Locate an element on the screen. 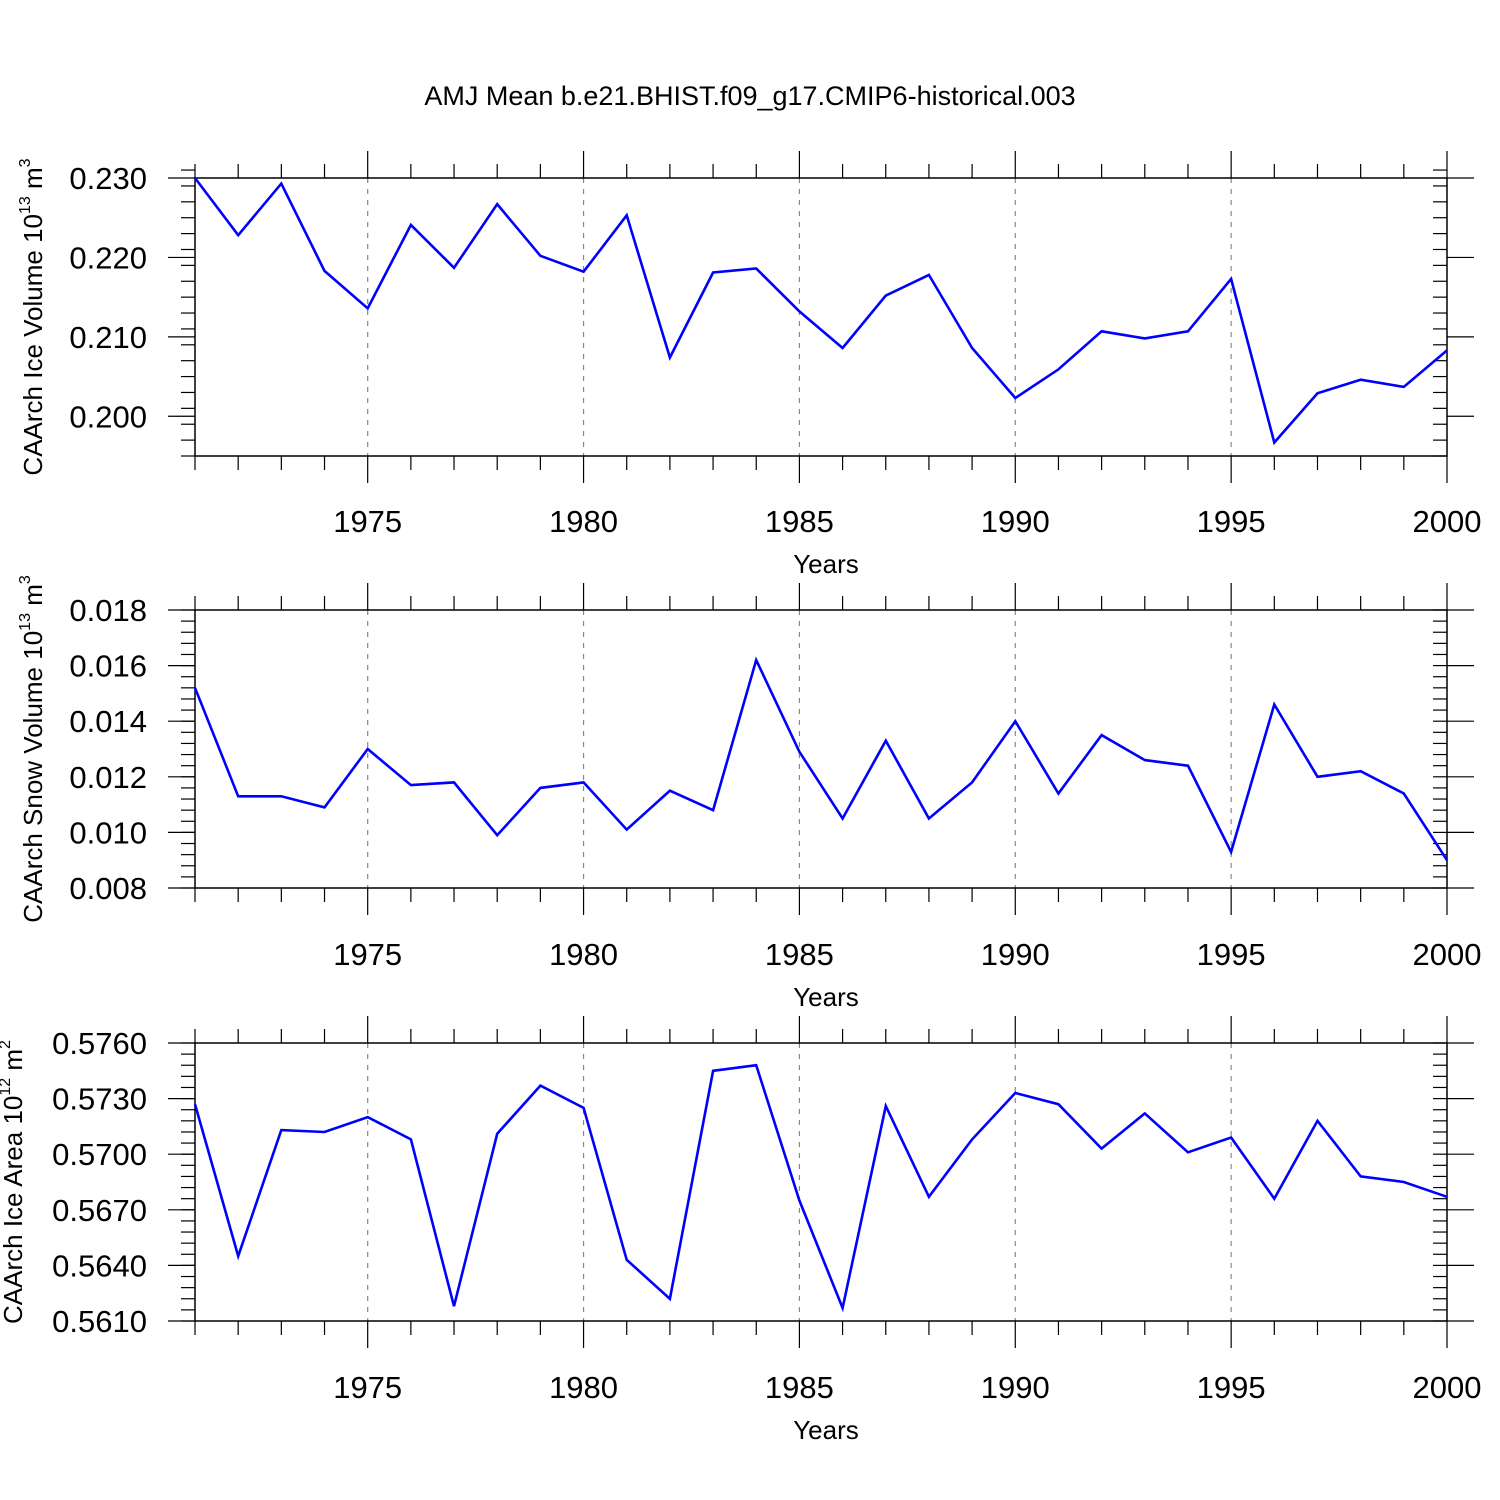 Image resolution: width=1500 pixels, height=1500 pixels. y-tick-label: 0.5670 is located at coordinates (99, 1210).